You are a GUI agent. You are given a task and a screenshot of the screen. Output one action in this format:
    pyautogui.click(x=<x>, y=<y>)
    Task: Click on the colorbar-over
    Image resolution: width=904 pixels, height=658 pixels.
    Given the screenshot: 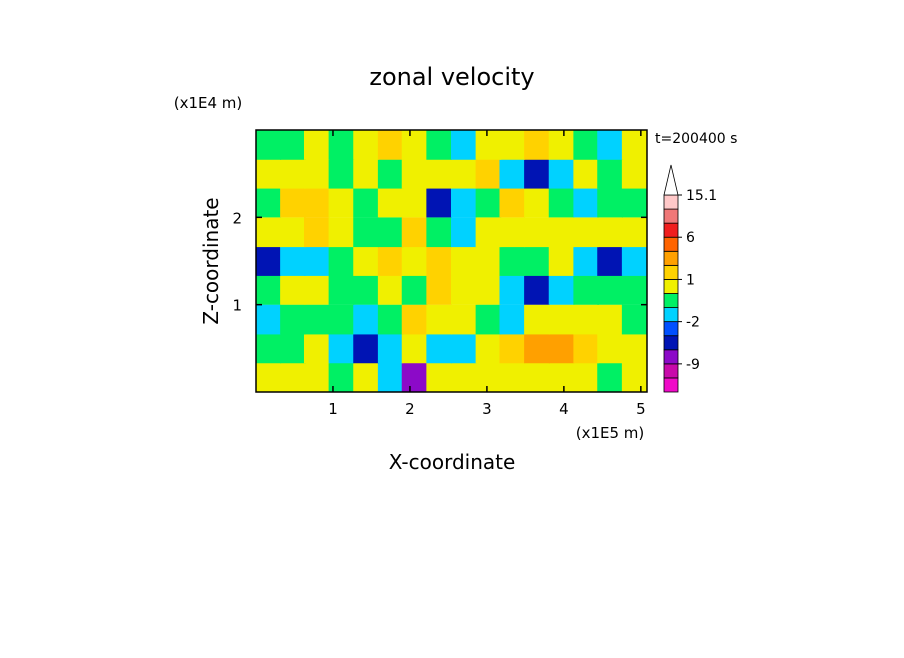 What is the action you would take?
    pyautogui.click(x=671, y=180)
    